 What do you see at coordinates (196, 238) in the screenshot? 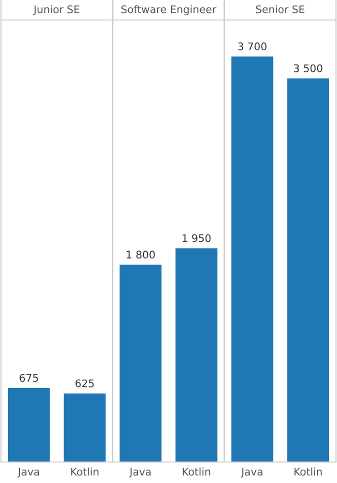
I see `data-label: 1 950` at bounding box center [196, 238].